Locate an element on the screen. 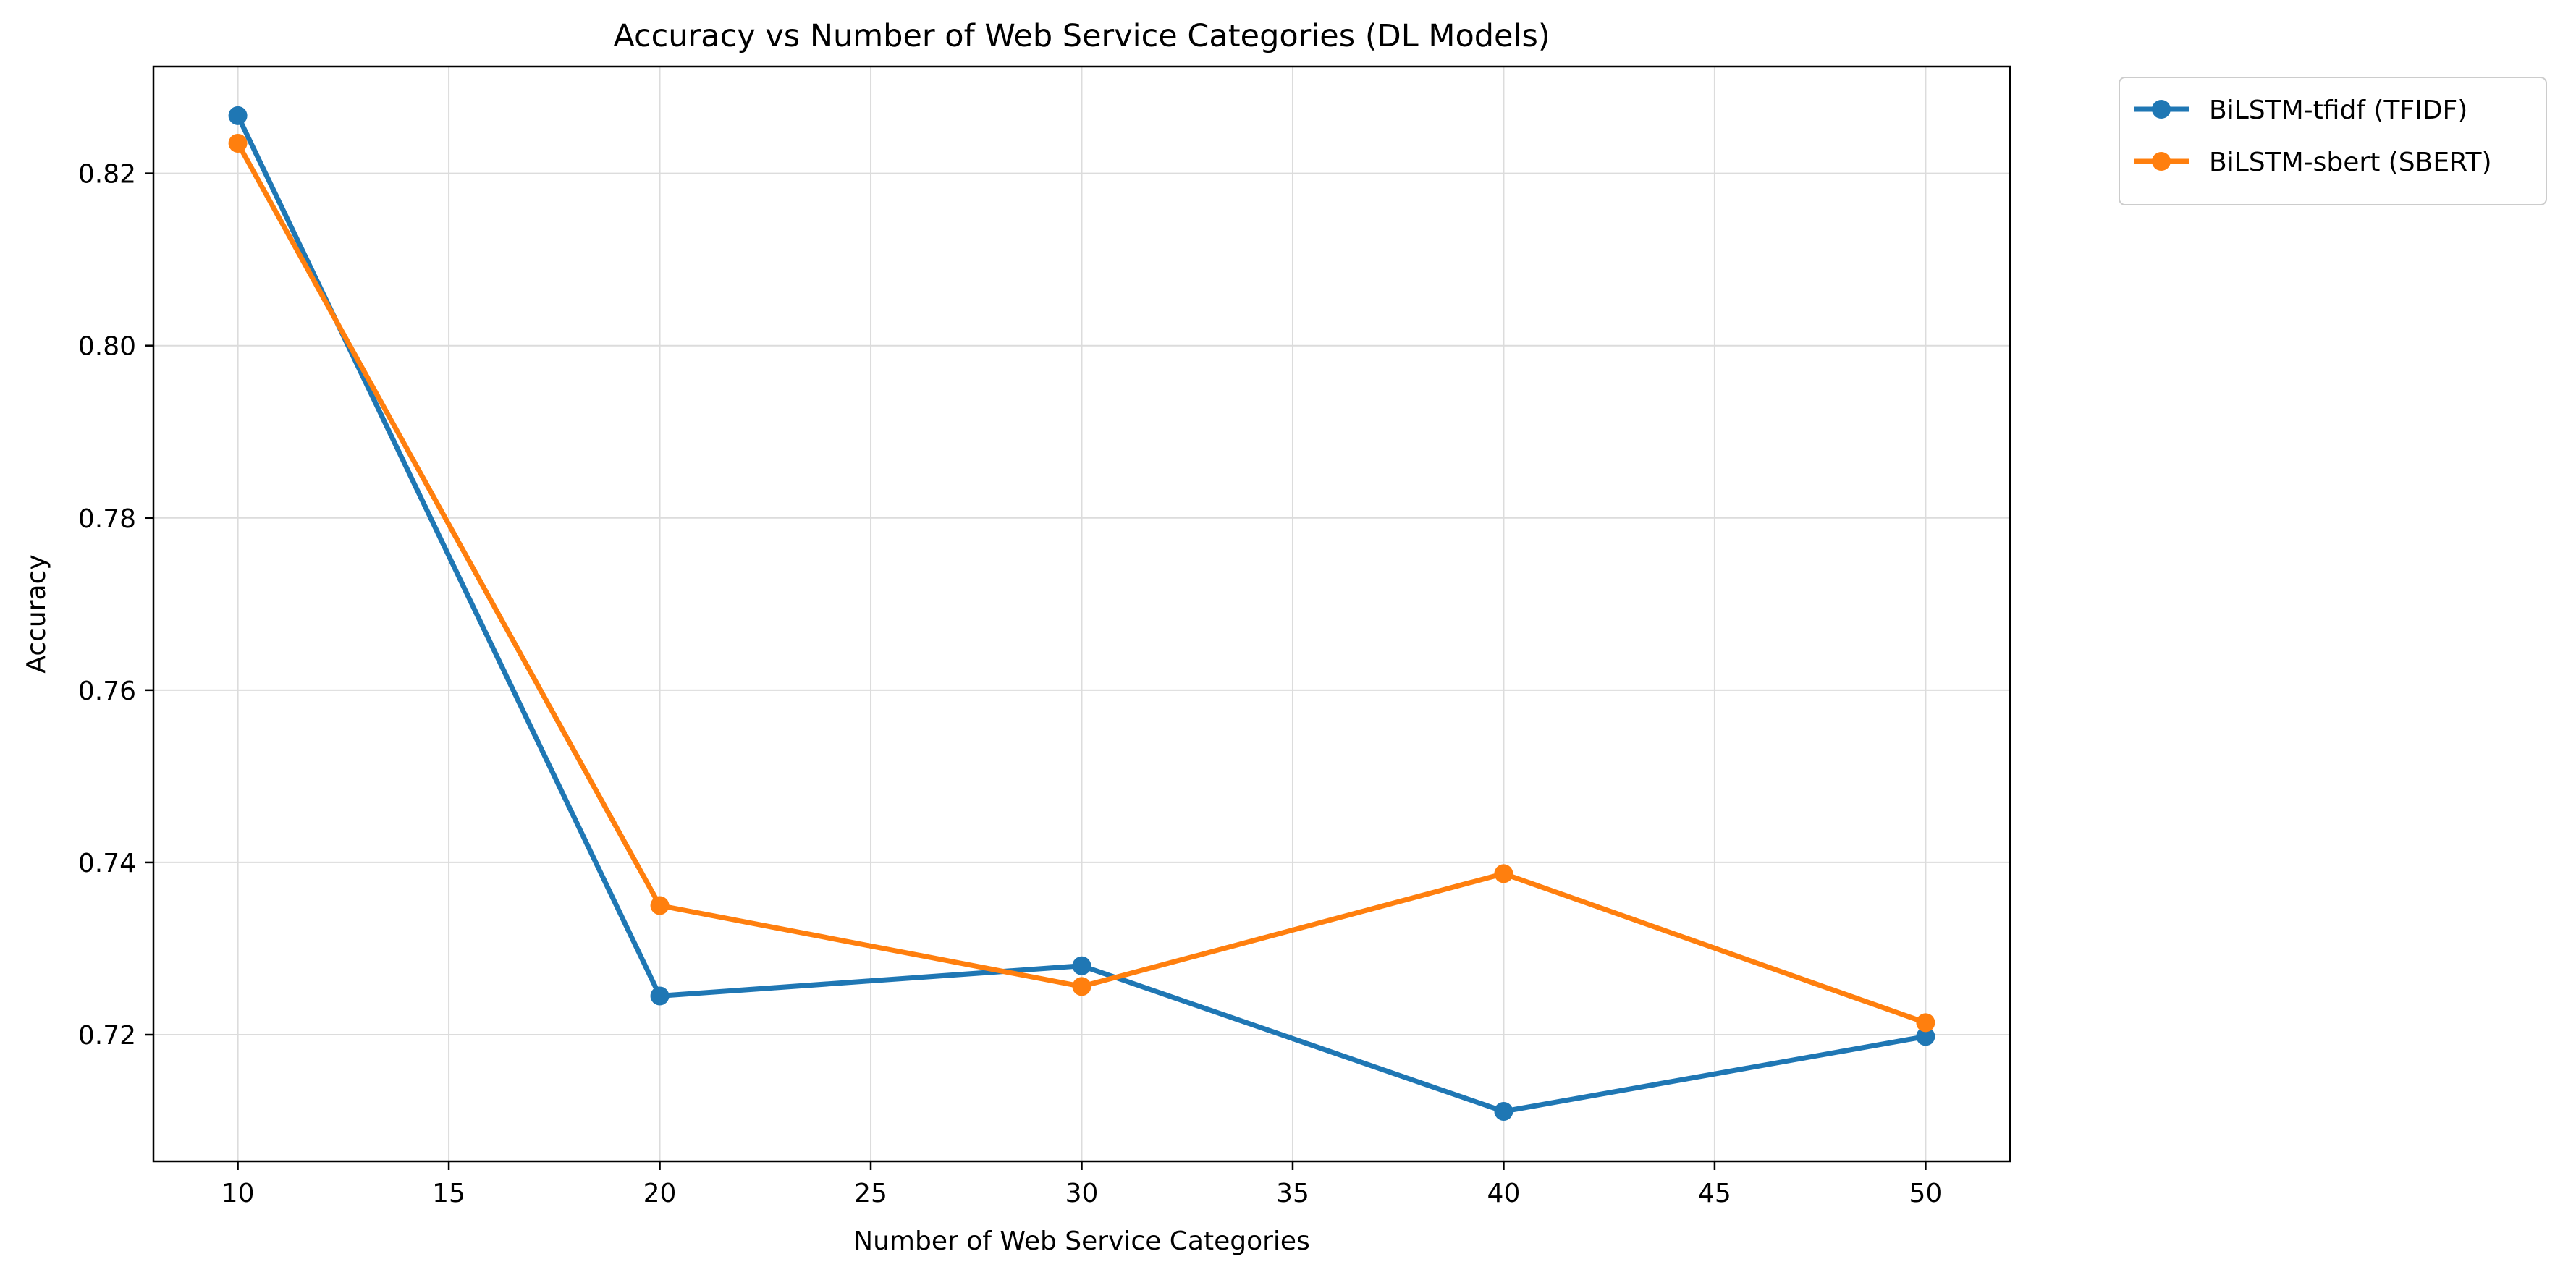 This screenshot has width=2576, height=1280. x-axis-label: Number of Web Service Categories is located at coordinates (1081, 1241).